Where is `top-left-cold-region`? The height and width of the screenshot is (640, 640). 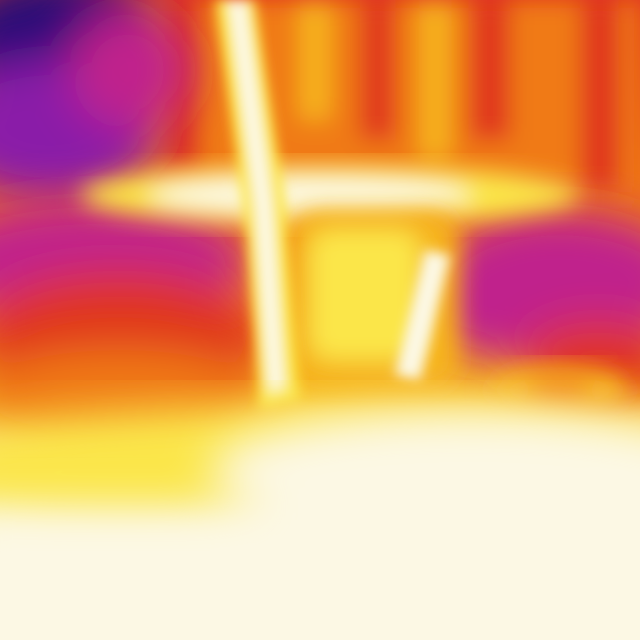
top-left-cold-region is located at coordinates (95, 100).